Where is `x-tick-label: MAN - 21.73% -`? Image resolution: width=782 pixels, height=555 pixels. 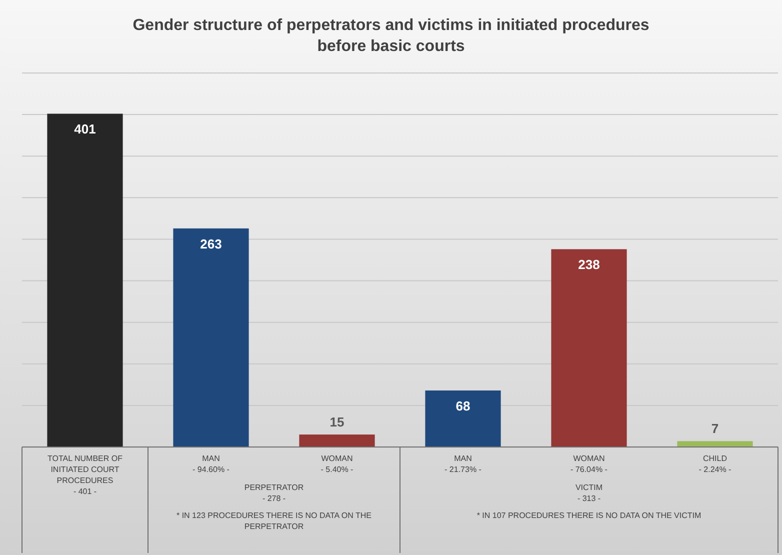 x-tick-label: MAN - 21.73% - is located at coordinates (463, 464).